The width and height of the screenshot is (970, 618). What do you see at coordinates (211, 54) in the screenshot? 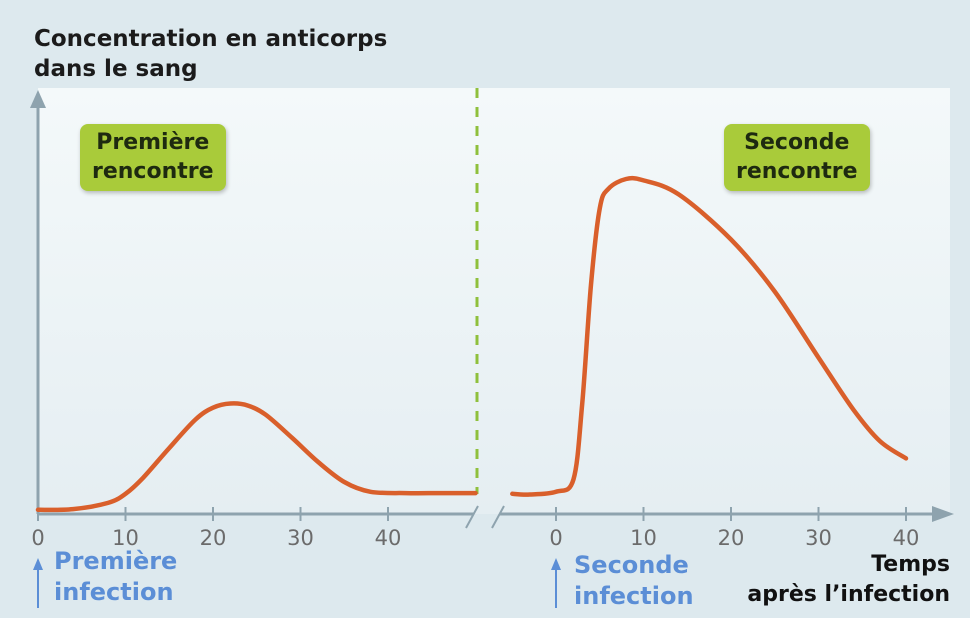
I see `y-axis-label: Concentration en anticorps dans le sang` at bounding box center [211, 54].